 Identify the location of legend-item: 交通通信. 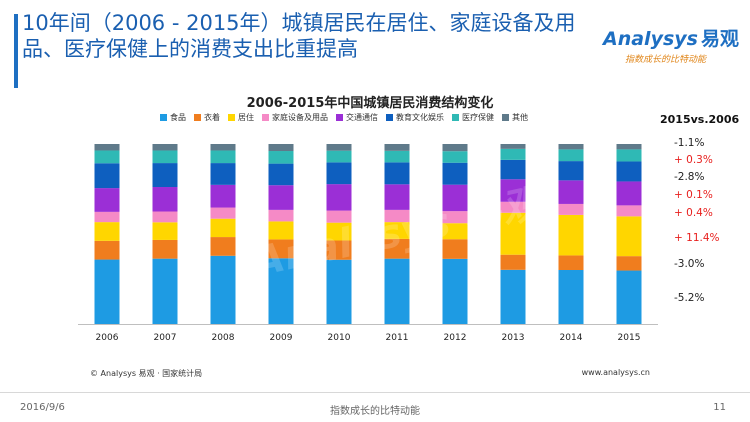
(357, 117).